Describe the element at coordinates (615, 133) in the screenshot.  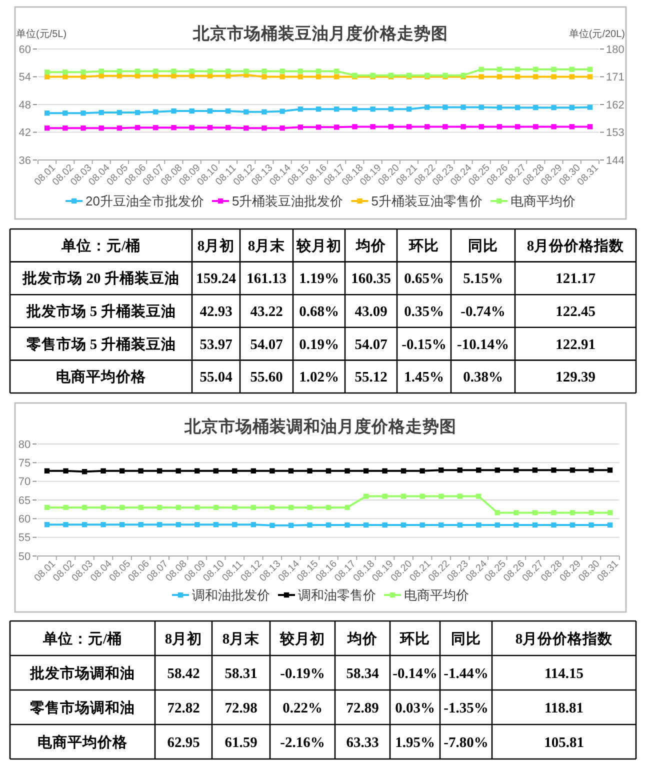
I see `y2-tick-label: 153` at that location.